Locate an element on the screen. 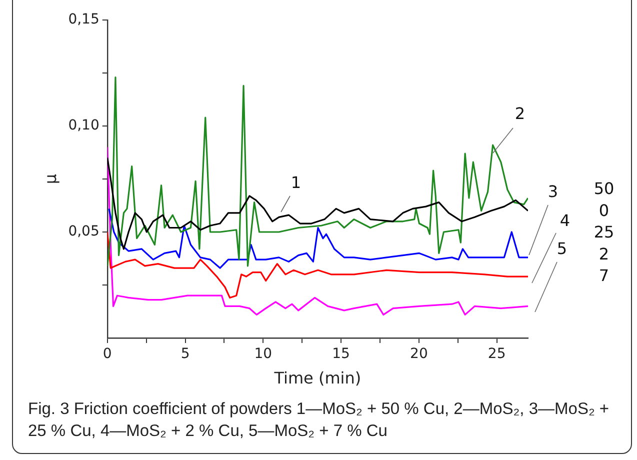  text: 50 is located at coordinates (604, 188).